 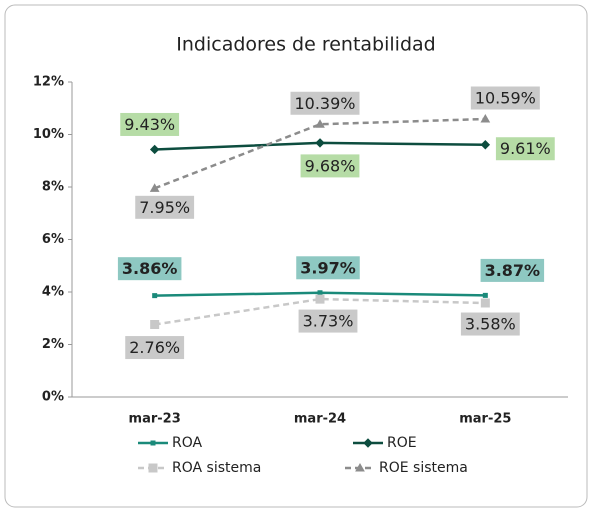 I want to click on data-label: 9.61%, so click(x=525, y=149).